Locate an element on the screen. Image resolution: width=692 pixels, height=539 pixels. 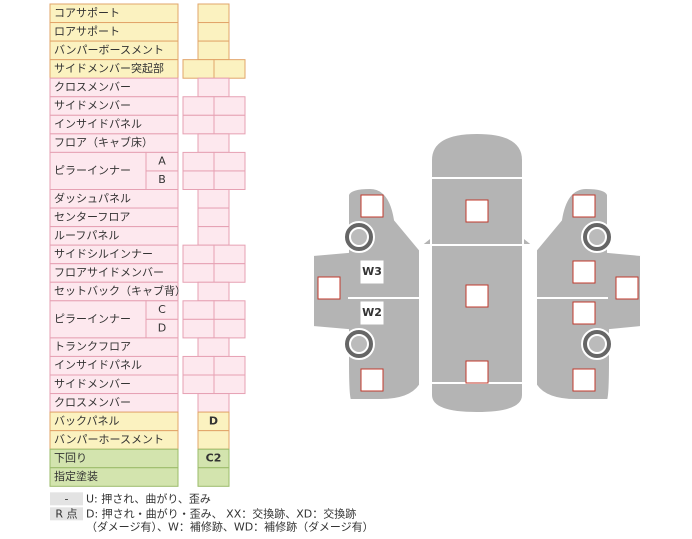
legend-text: U: 押され、曲がり、歪み is located at coordinates (148, 498).